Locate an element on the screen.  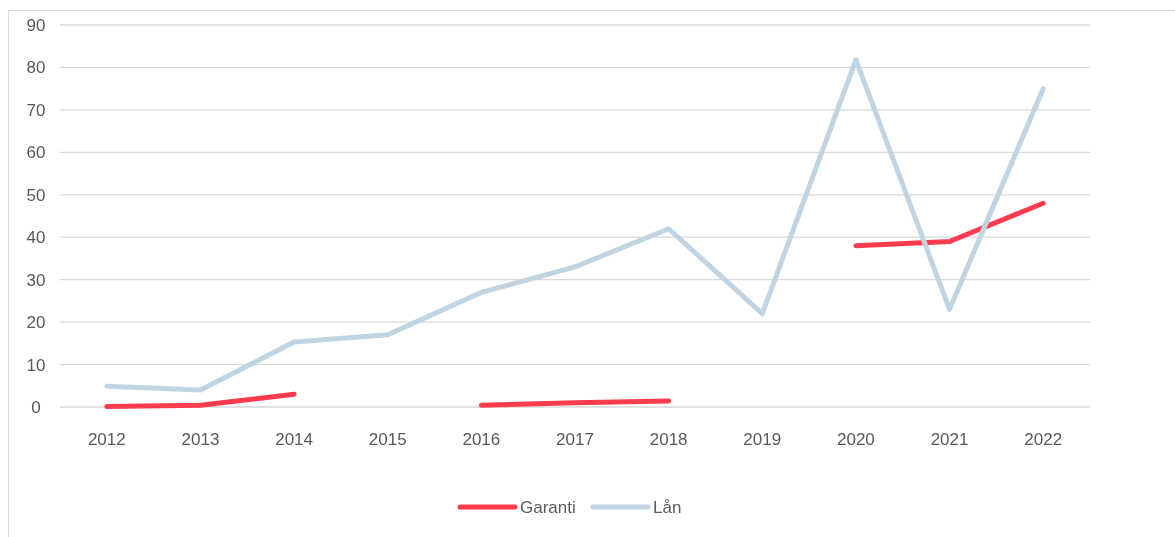
x-tick-label: 2018 is located at coordinates (668, 439).